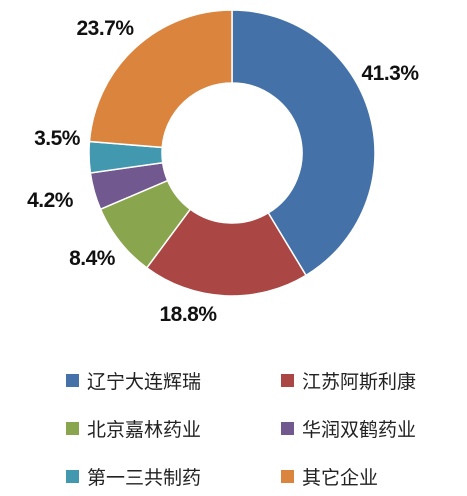 Image resolution: width=467 pixels, height=496 pixels. I want to click on data-label: 4.2%, so click(50, 200).